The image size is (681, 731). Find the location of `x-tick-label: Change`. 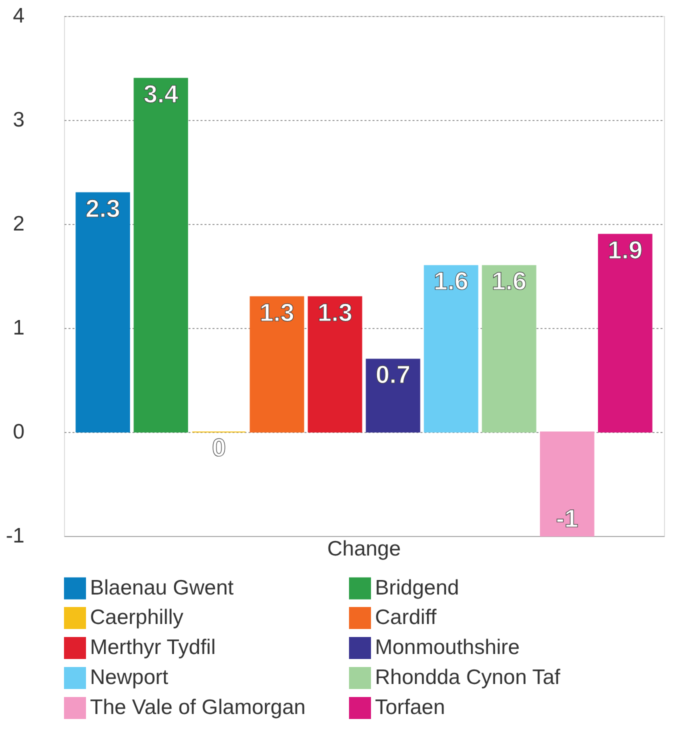

x-tick-label: Change is located at coordinates (364, 549).